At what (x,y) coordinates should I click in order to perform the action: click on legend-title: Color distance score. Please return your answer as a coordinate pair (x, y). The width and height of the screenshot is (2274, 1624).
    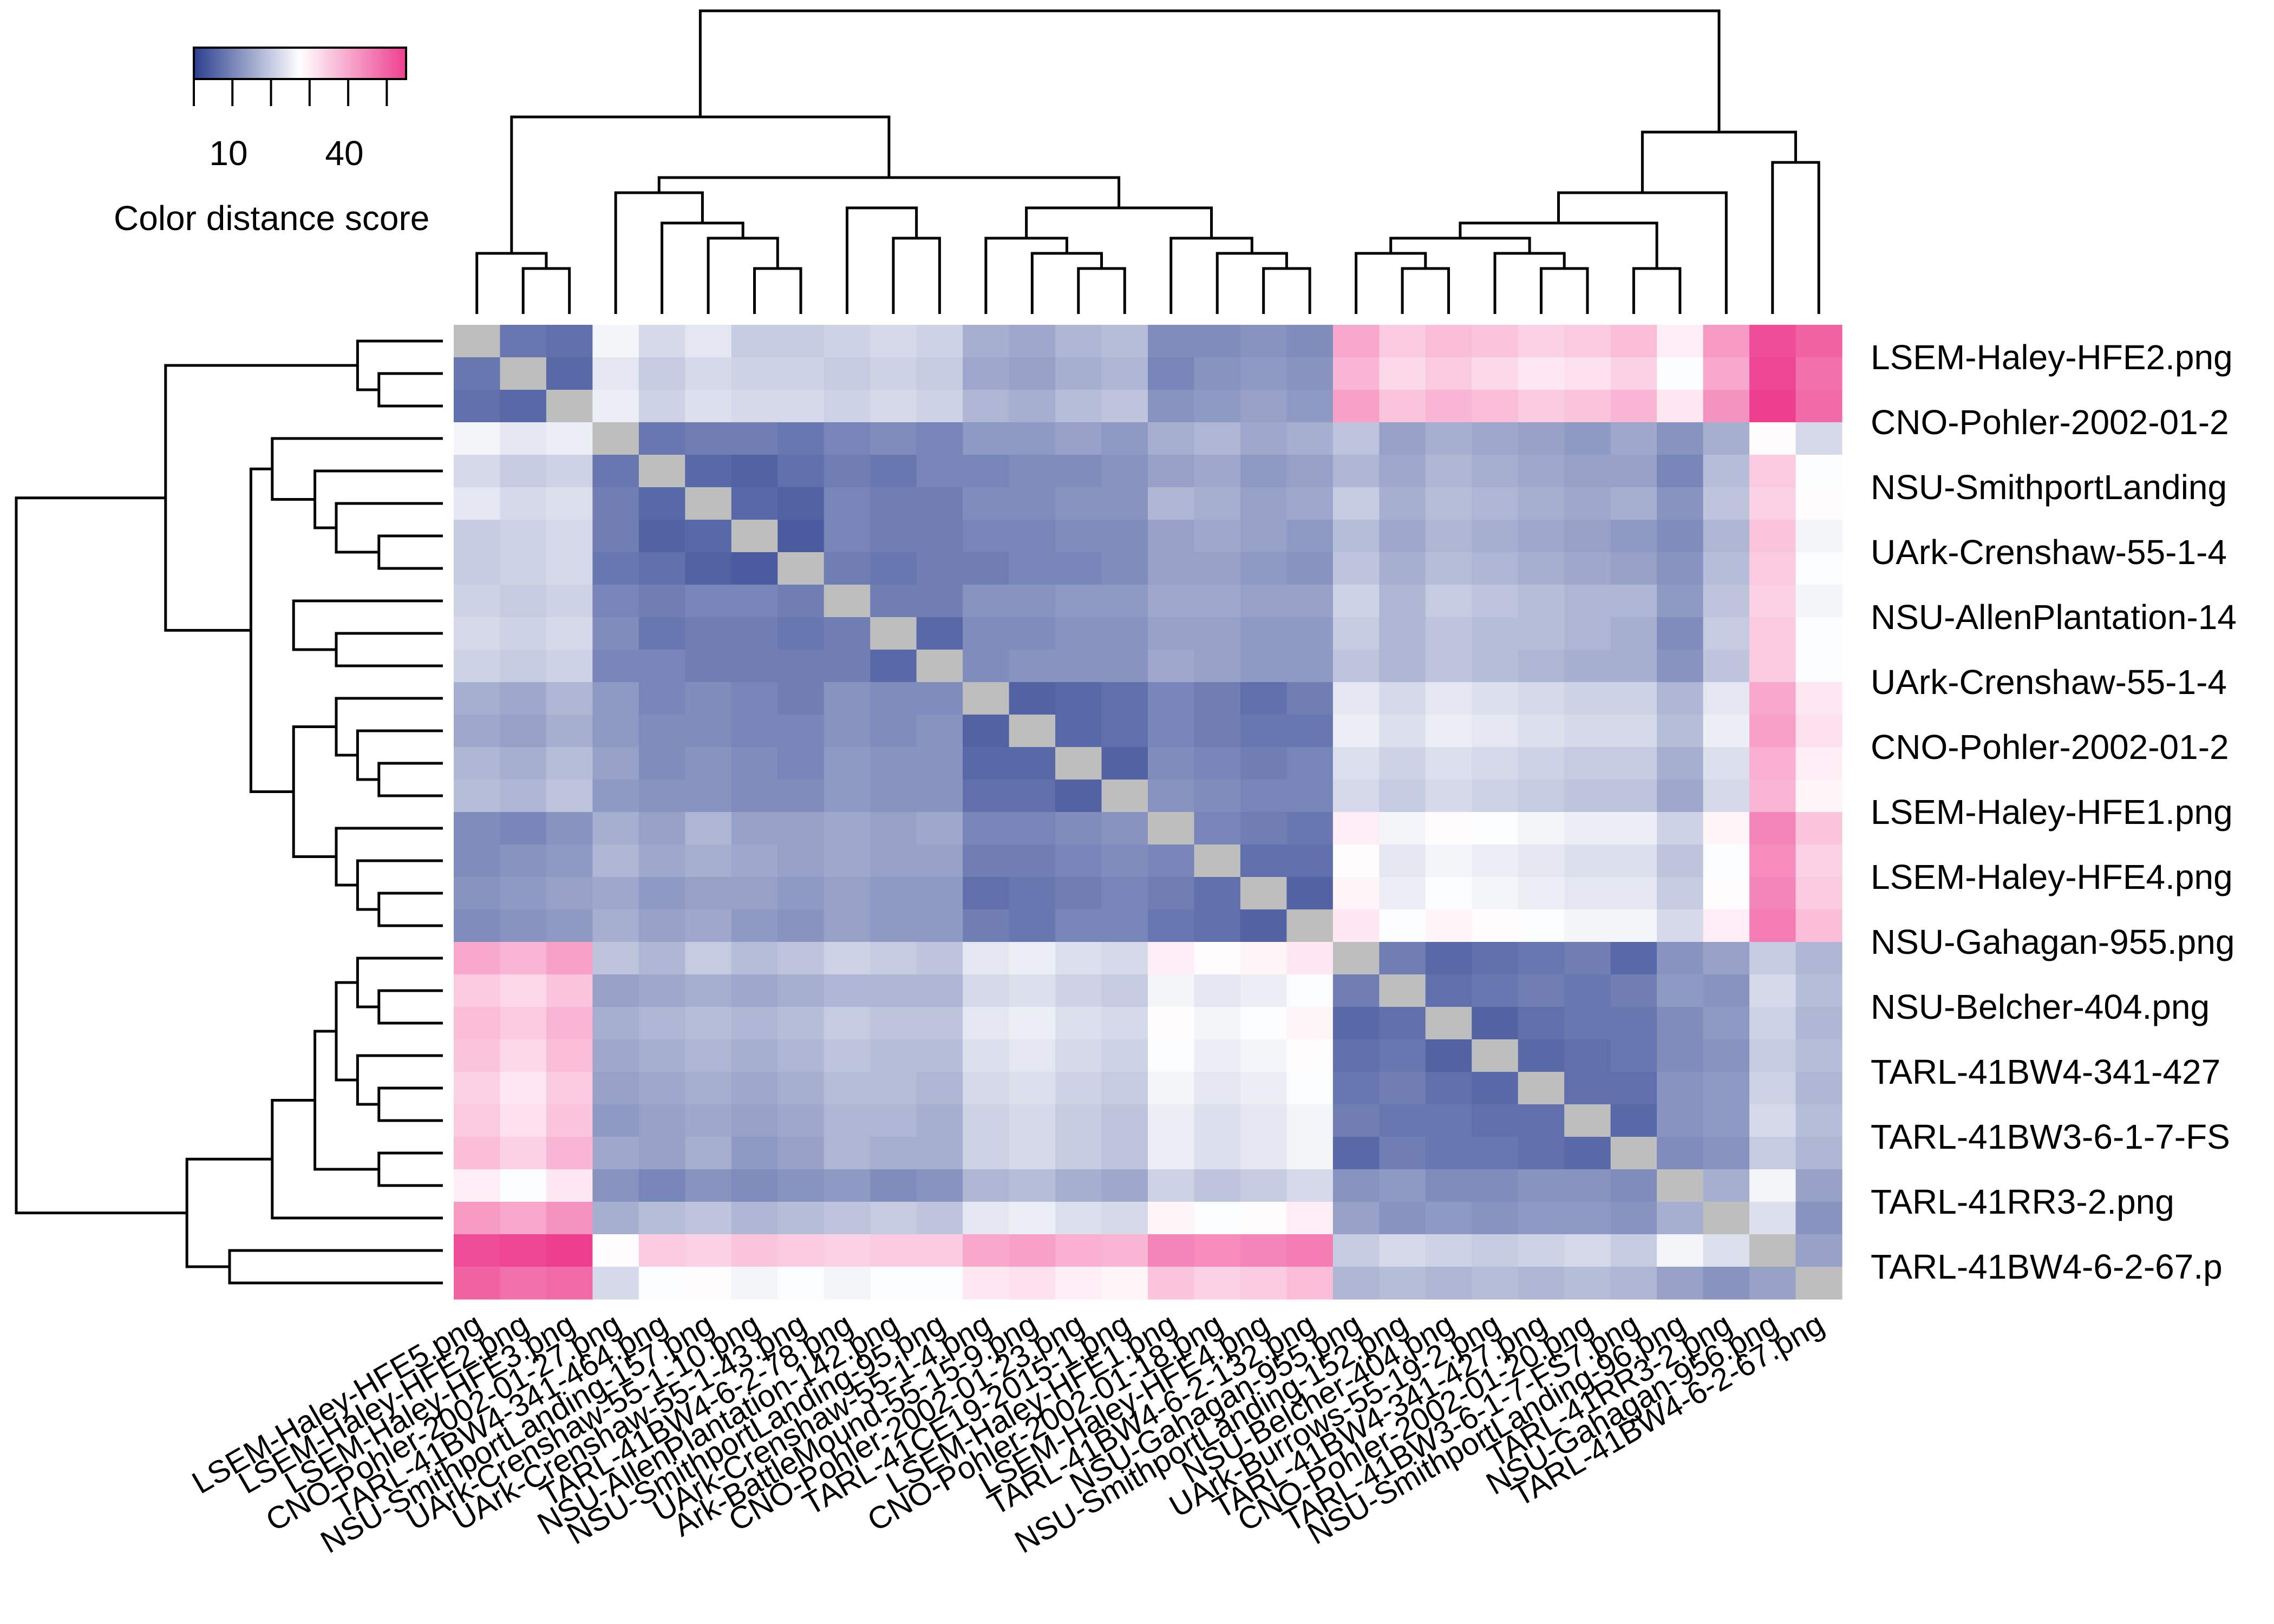
    Looking at the image, I should click on (272, 219).